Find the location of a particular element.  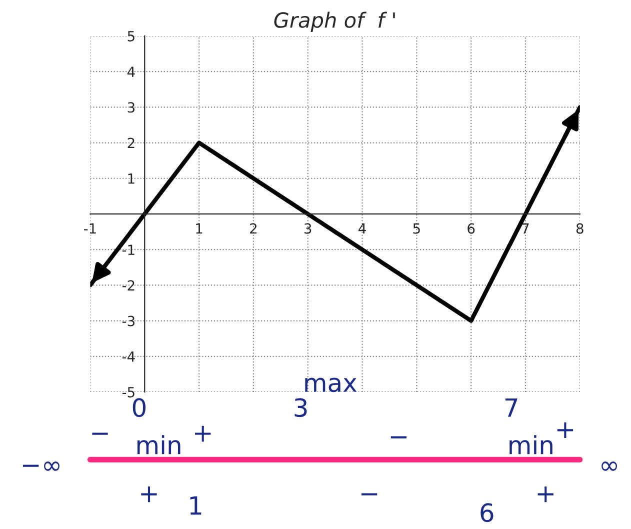

text: 0 is located at coordinates (139, 408).